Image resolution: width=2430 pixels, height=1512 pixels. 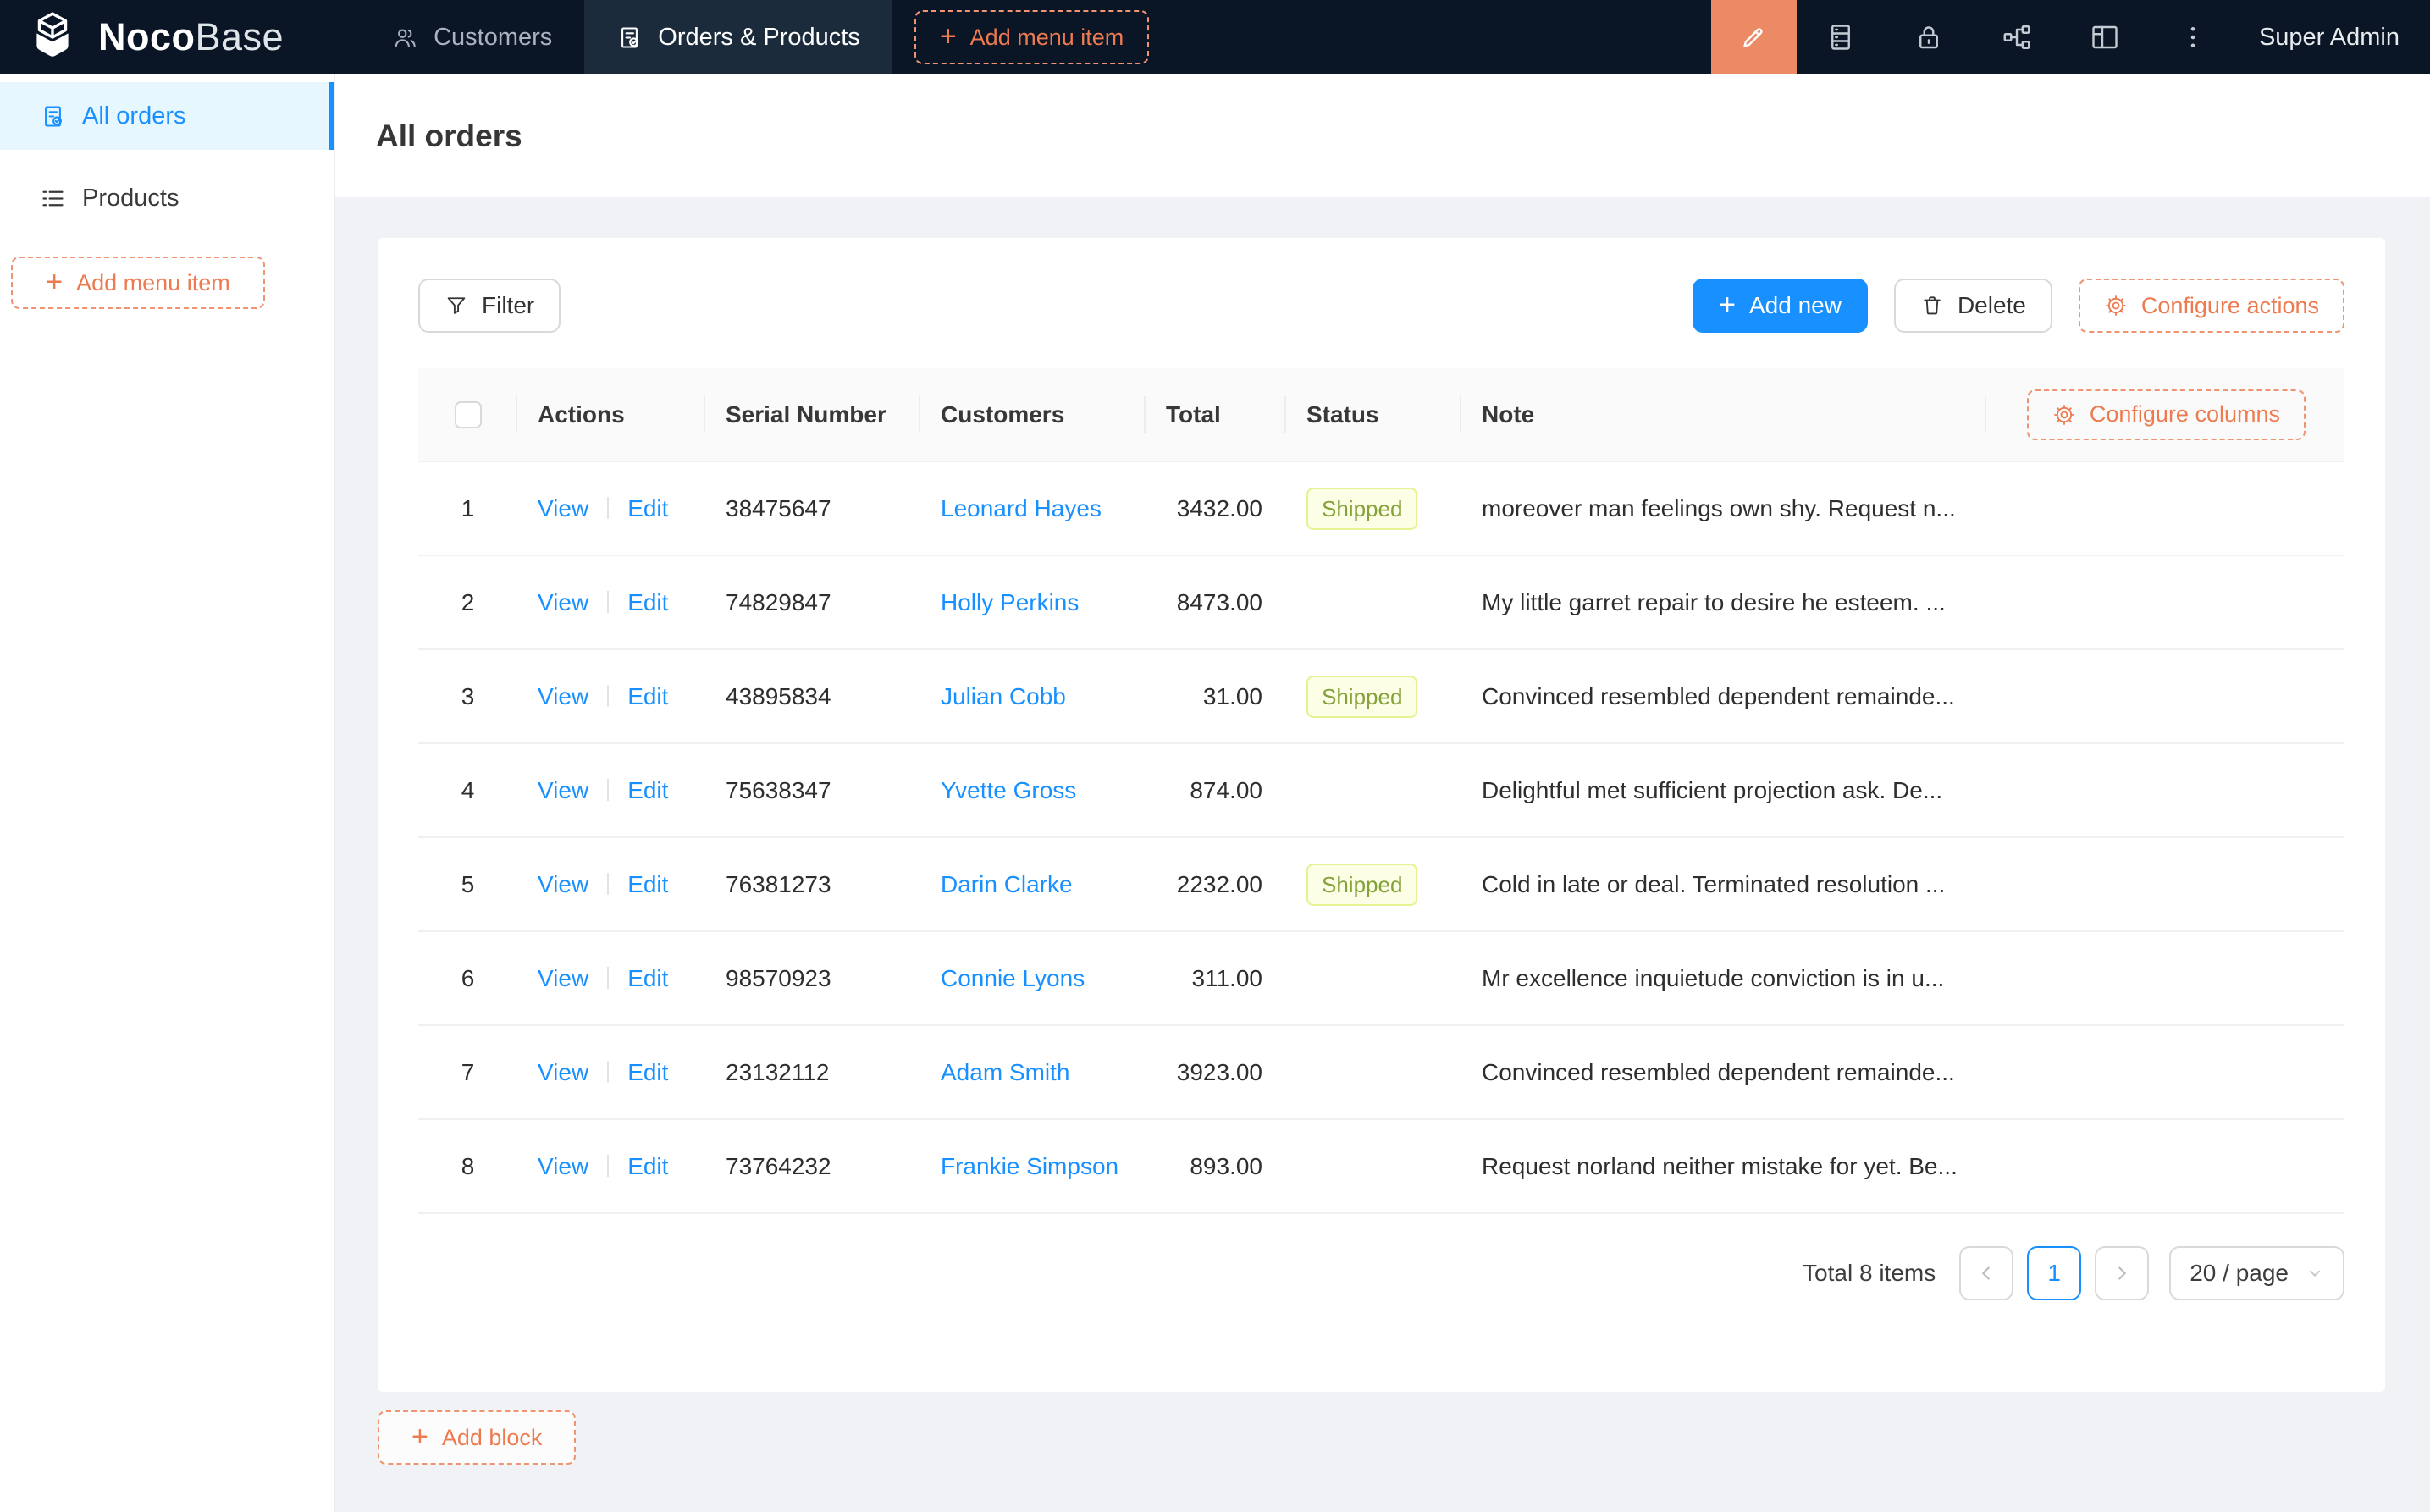 What do you see at coordinates (1987, 1273) in the screenshot?
I see `prev-page-button` at bounding box center [1987, 1273].